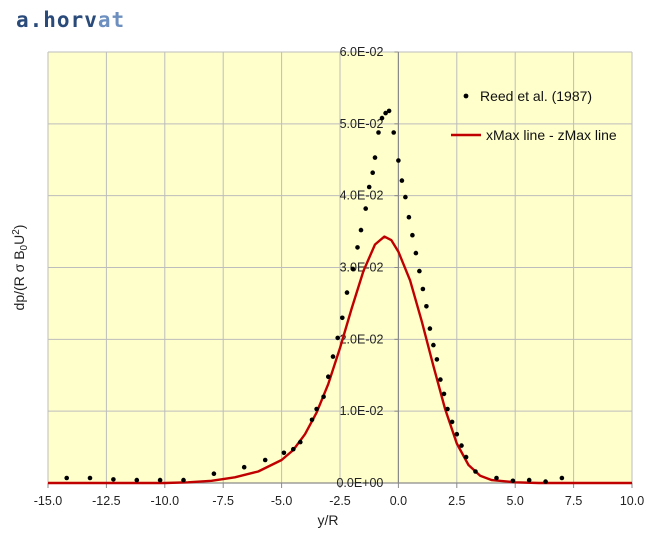  What do you see at coordinates (165, 501) in the screenshot?
I see `x-tick-label: -10.0` at bounding box center [165, 501].